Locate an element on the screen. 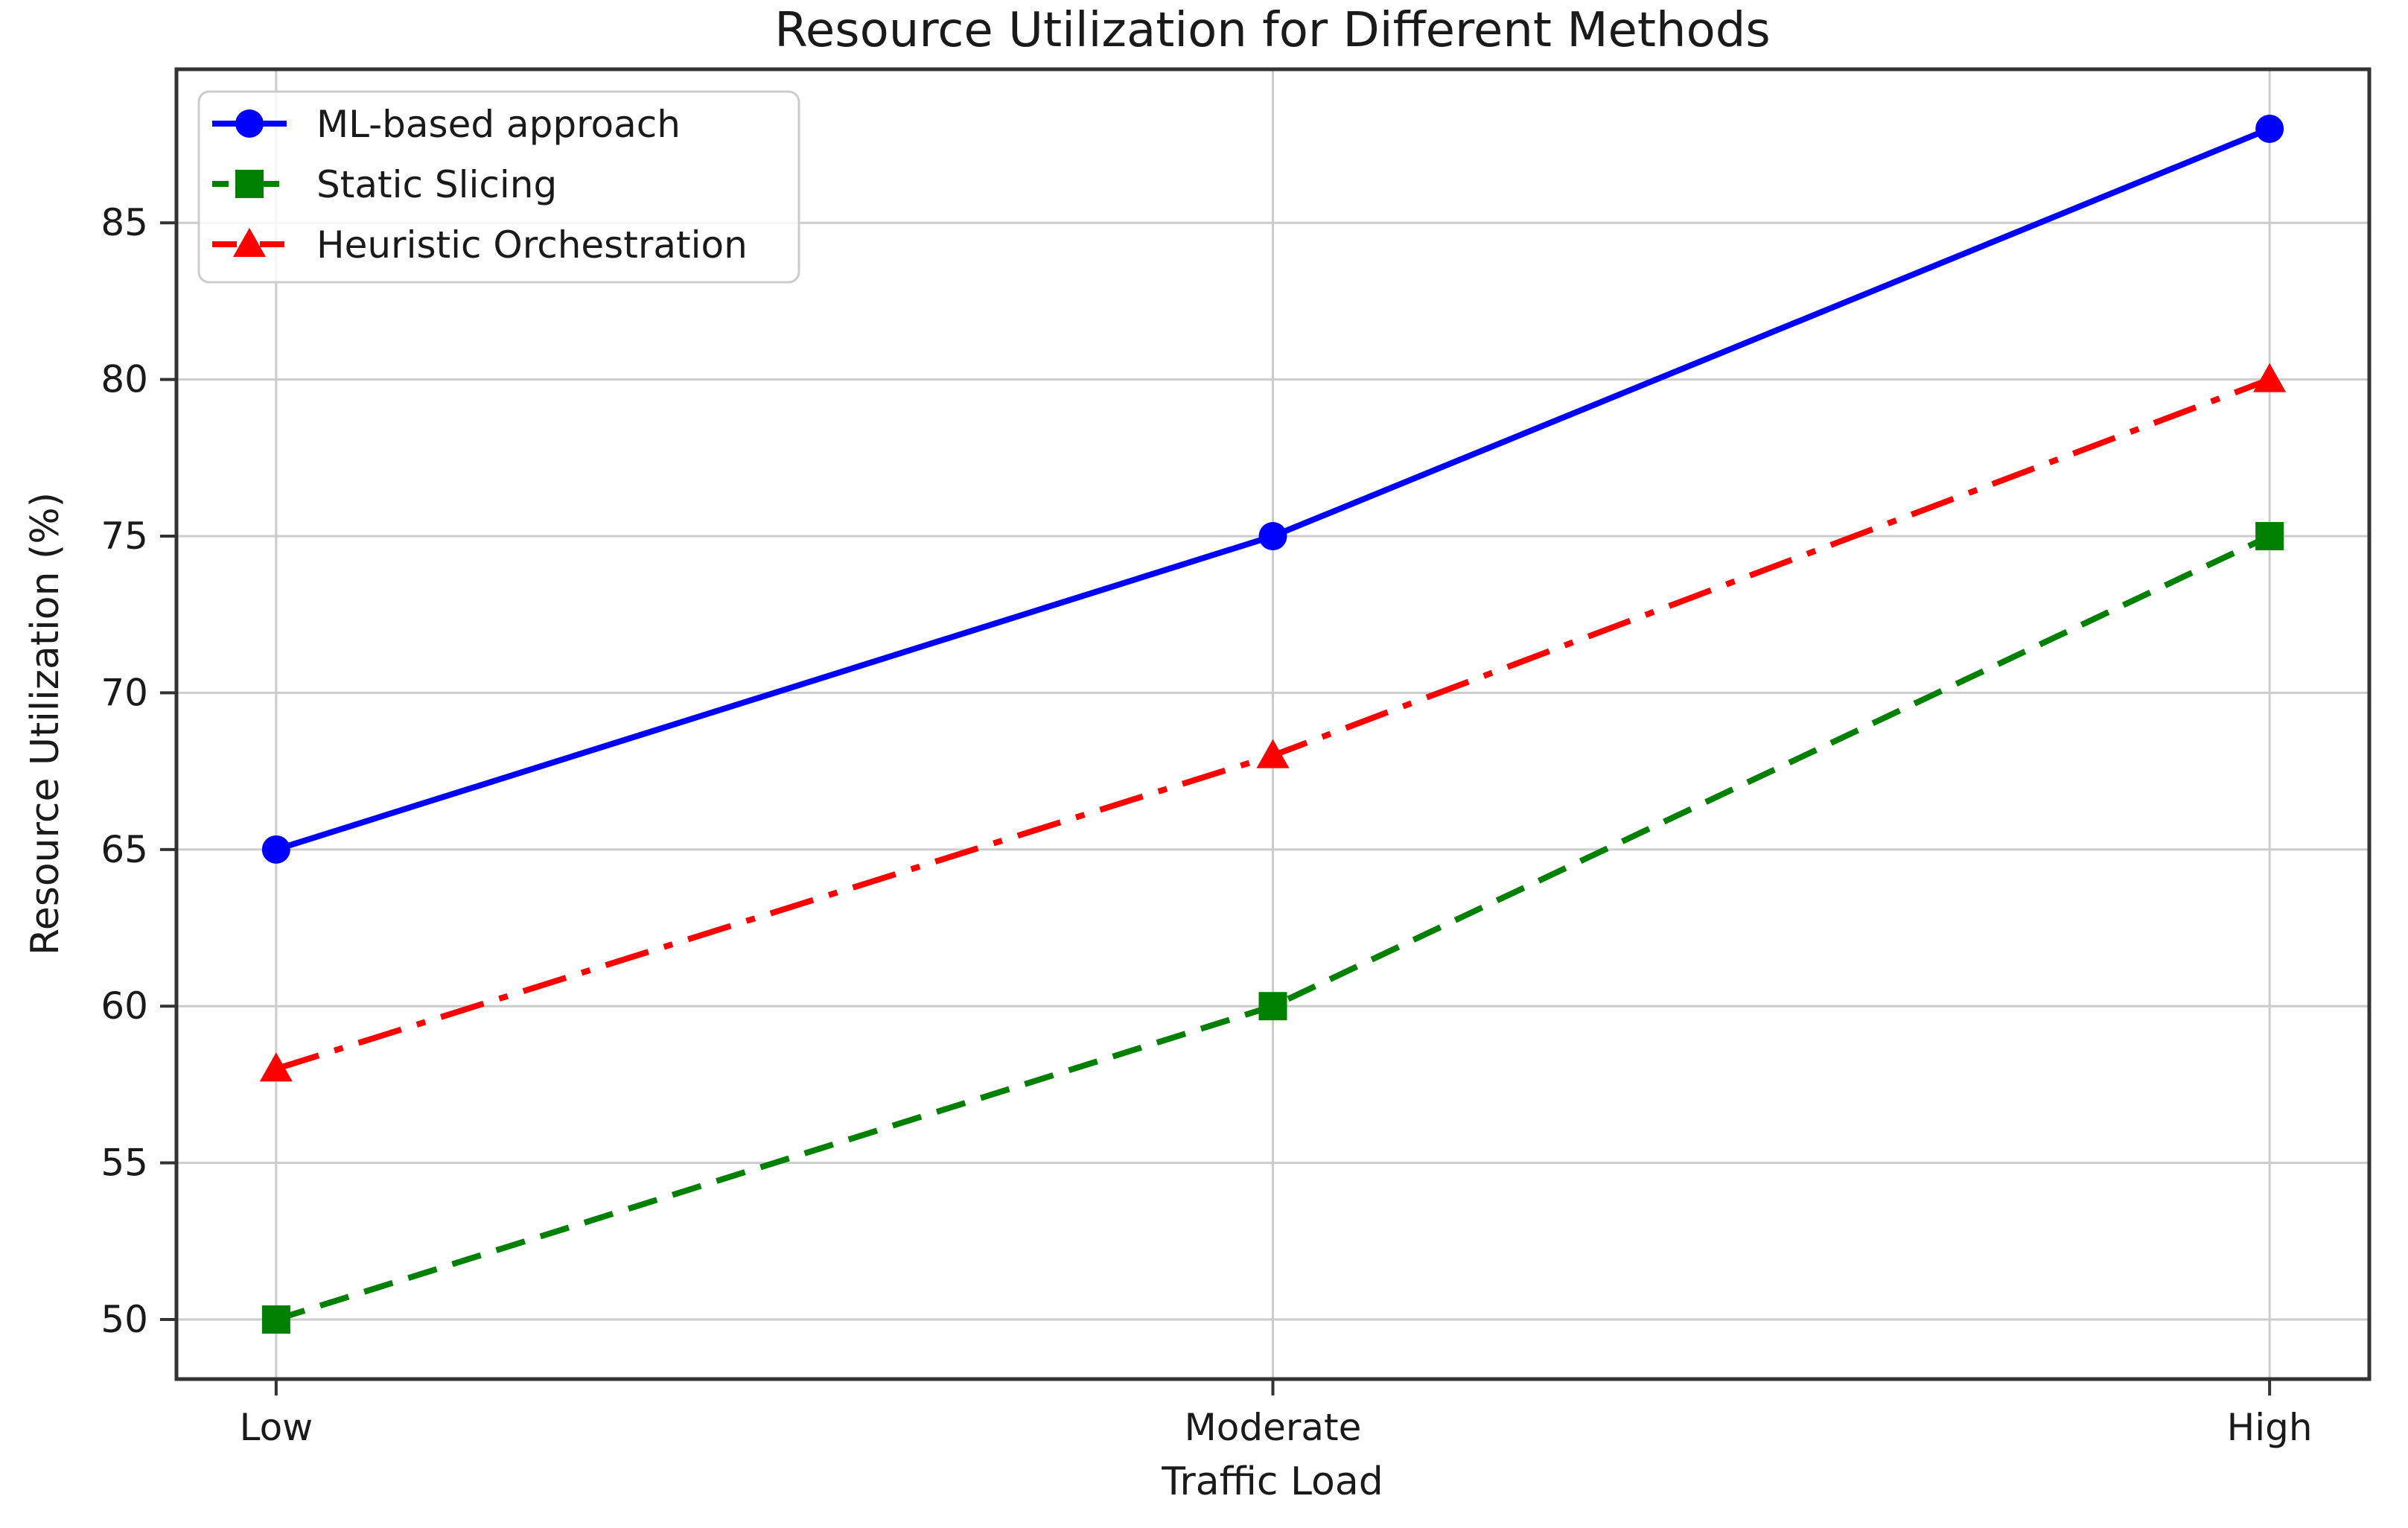  legend-box is located at coordinates (498, 187).